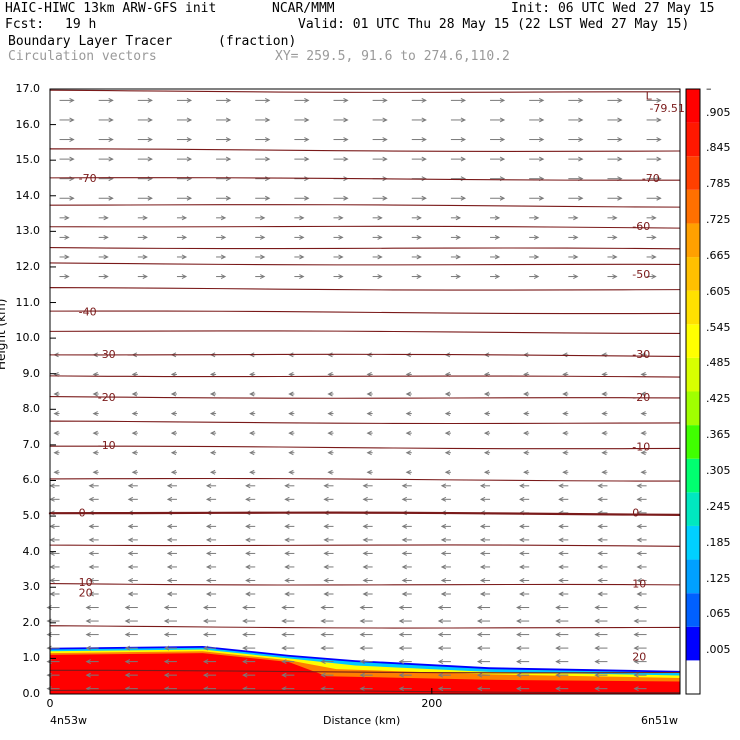 This screenshot has width=740, height=740. I want to click on colorbar-swatch, so click(693, 307).